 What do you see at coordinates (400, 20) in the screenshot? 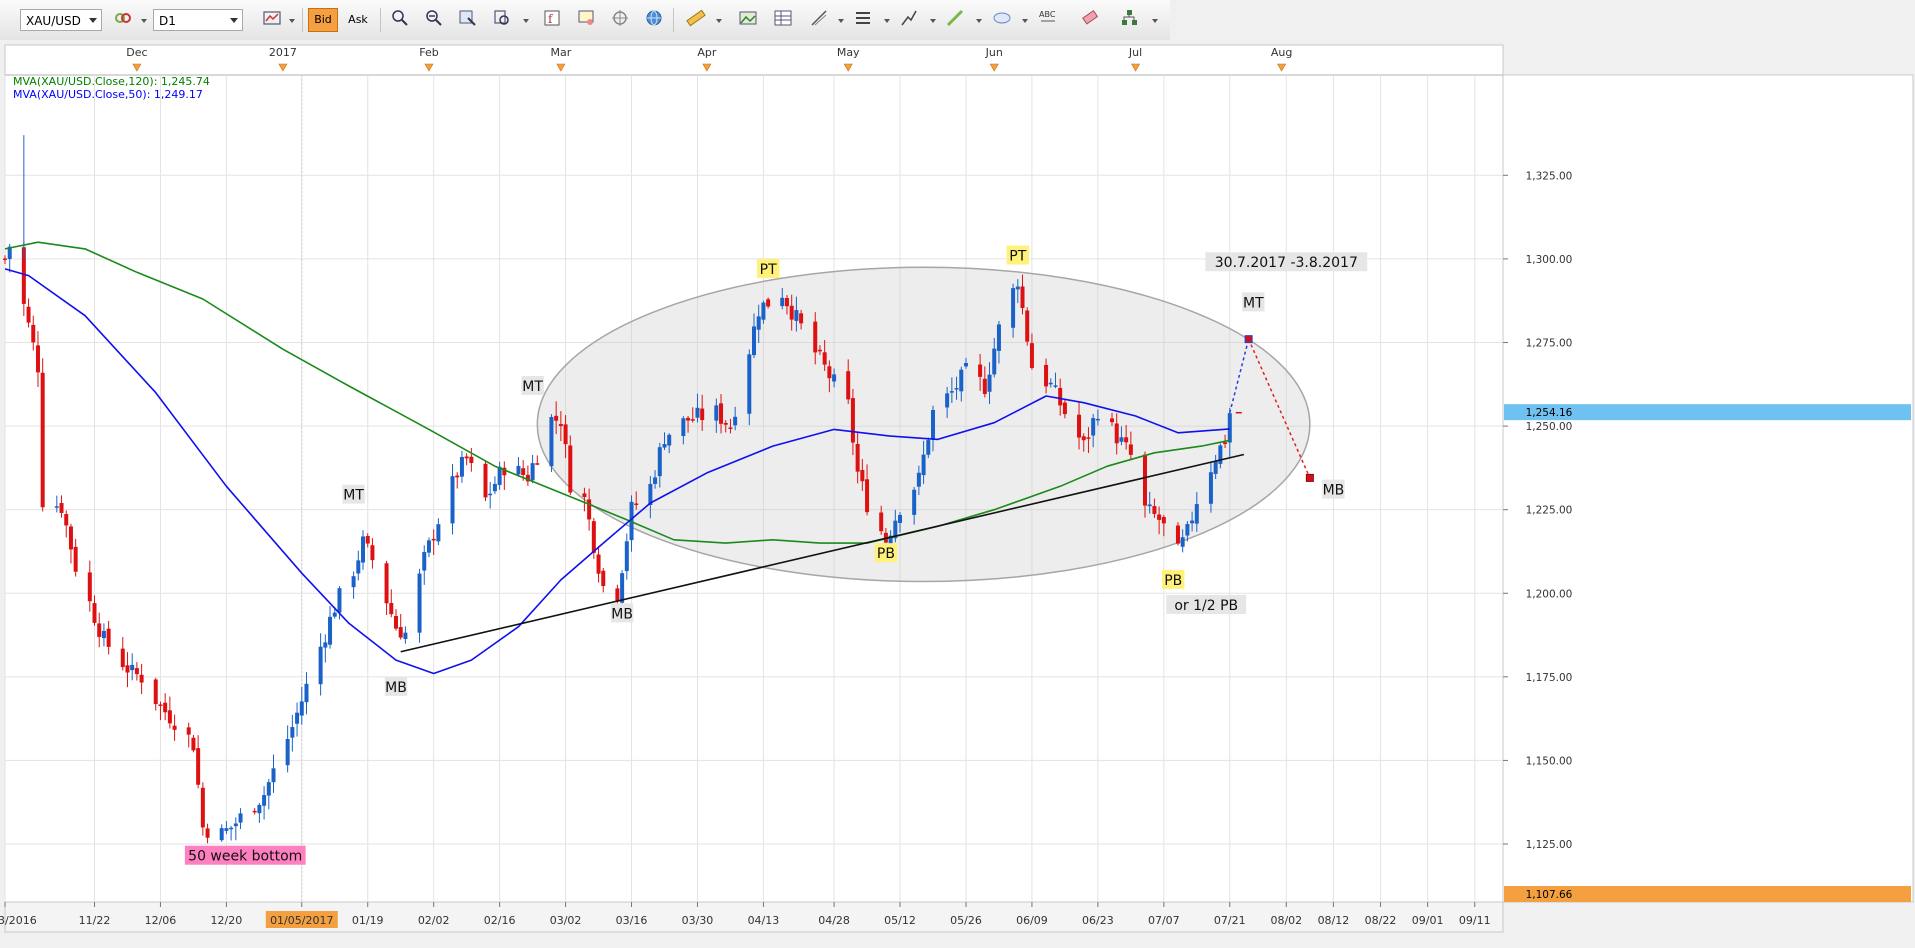
I see `zoom-in-icon` at bounding box center [400, 20].